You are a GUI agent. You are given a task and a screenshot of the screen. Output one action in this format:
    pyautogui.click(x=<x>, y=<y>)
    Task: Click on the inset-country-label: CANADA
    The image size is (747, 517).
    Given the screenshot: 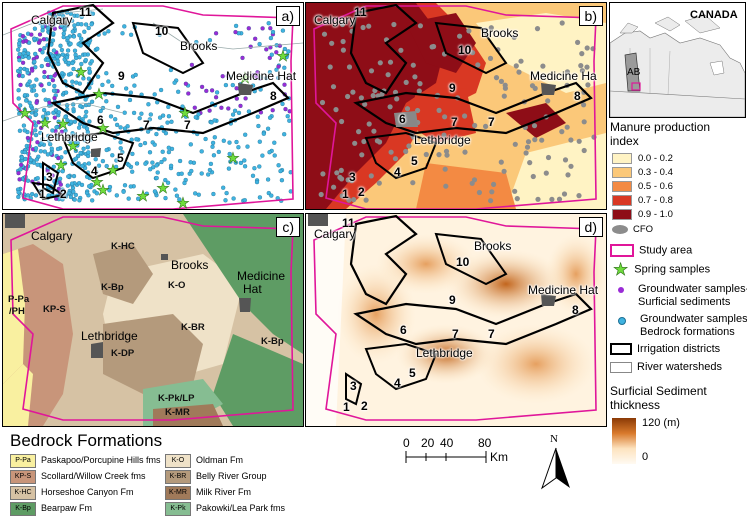 What is the action you would take?
    pyautogui.click(x=714, y=15)
    